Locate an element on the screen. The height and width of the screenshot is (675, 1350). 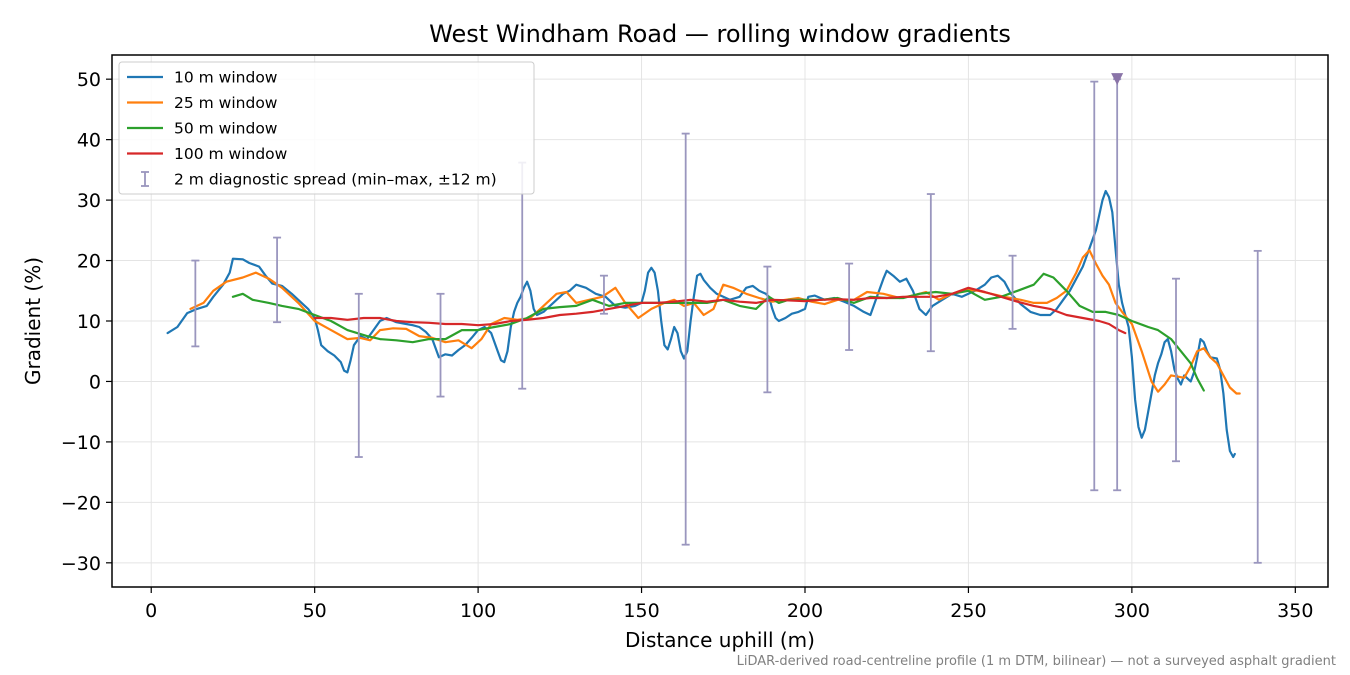
y-tick-label: −20 is located at coordinates (81, 503).